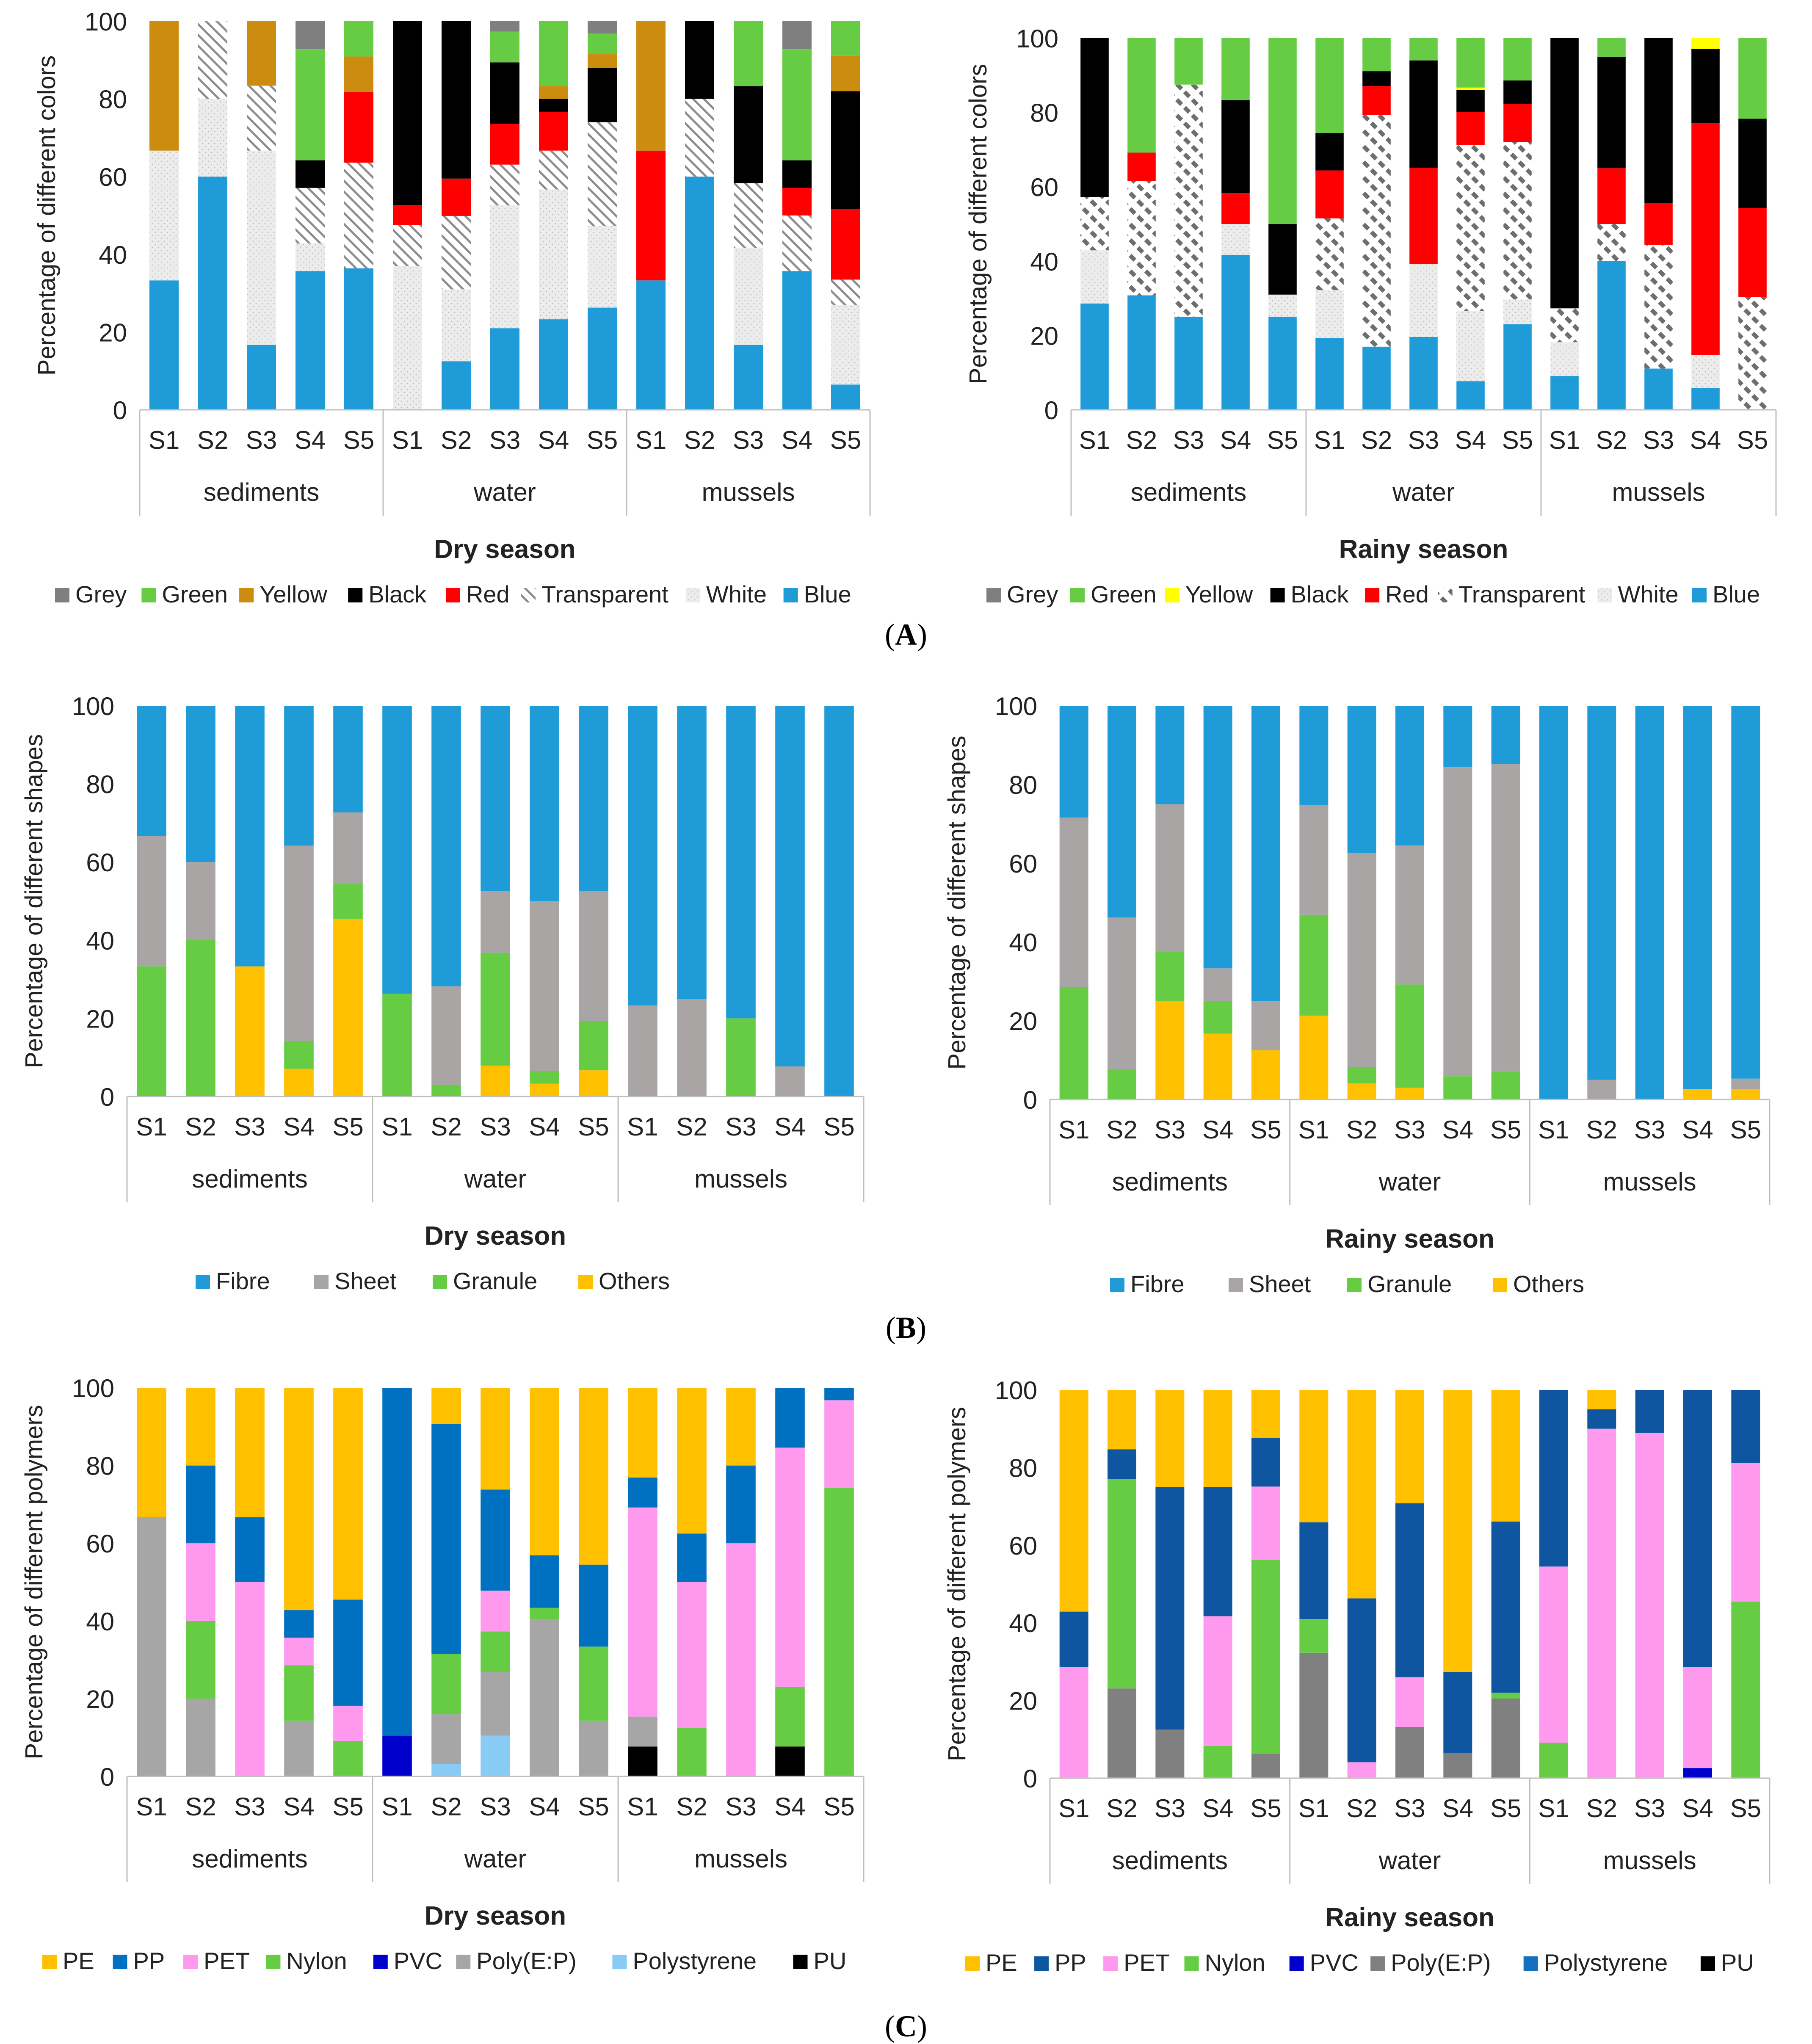 This screenshot has width=1812, height=2044. What do you see at coordinates (957, 903) in the screenshot?
I see `y-axis-title: Percentage of different shapes` at bounding box center [957, 903].